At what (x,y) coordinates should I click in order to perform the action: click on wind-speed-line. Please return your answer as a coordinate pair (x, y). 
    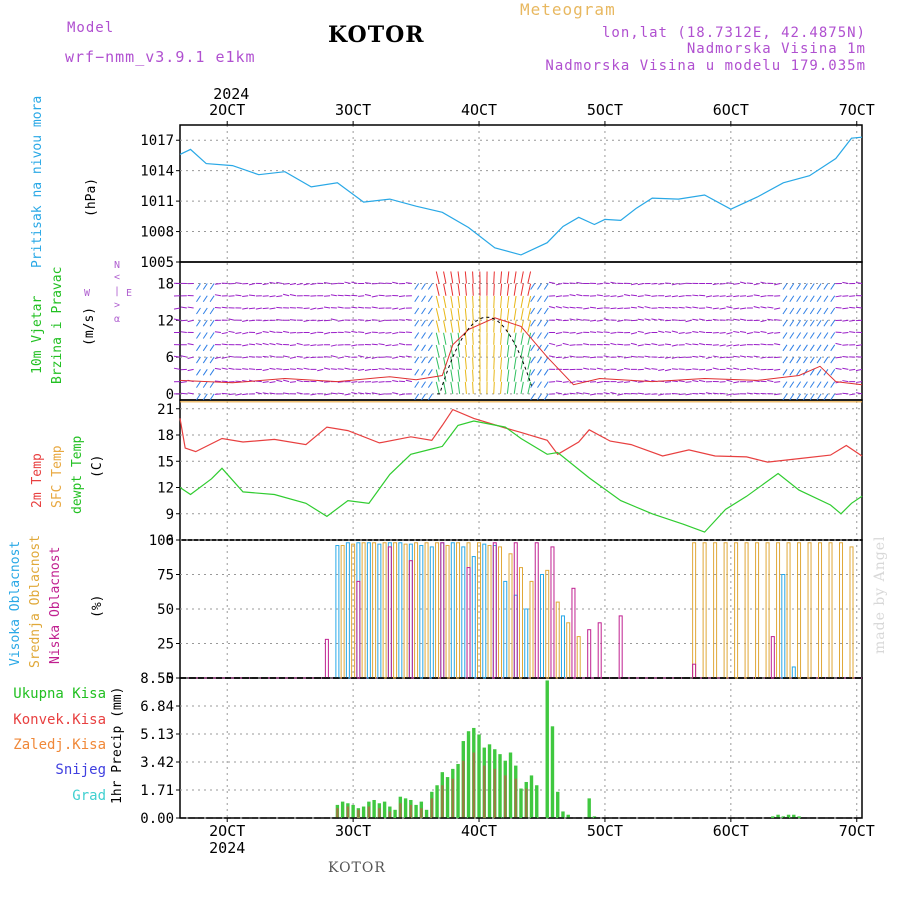
    Looking at the image, I should click on (521, 351).